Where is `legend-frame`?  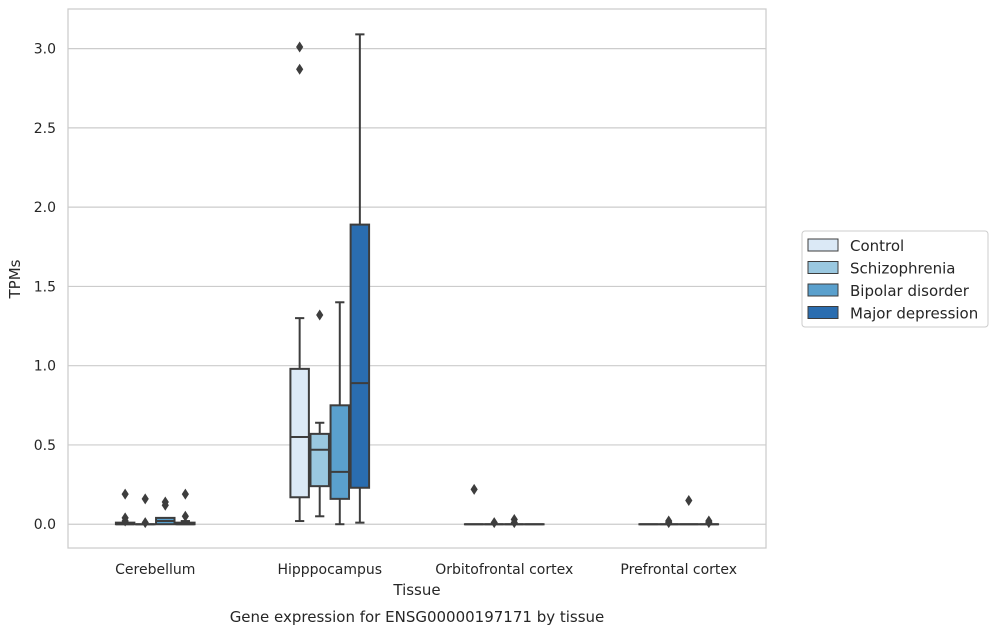
legend-frame is located at coordinates (895, 279).